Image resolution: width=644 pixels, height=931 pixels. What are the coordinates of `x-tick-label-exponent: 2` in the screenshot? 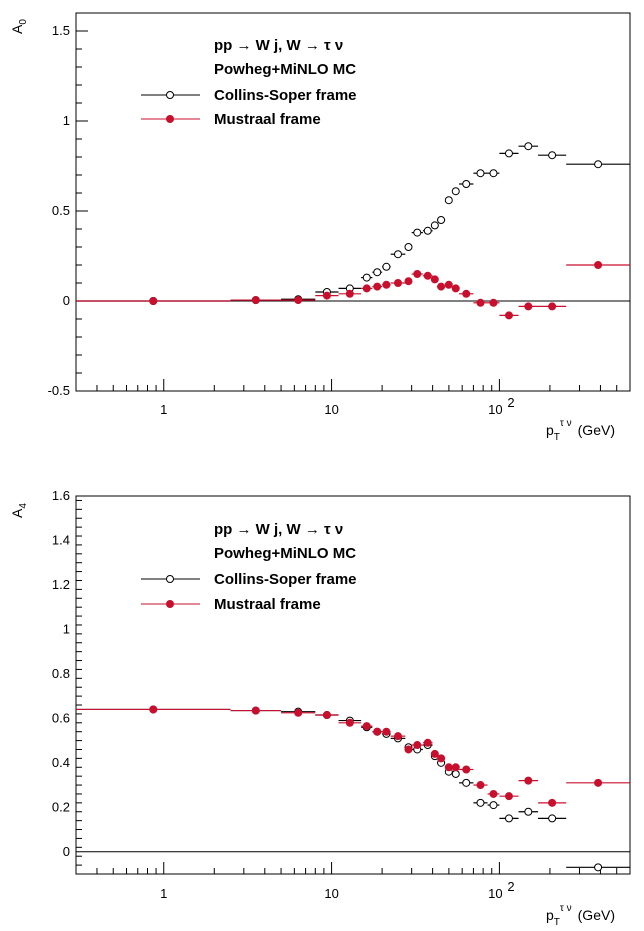 It's located at (510, 402).